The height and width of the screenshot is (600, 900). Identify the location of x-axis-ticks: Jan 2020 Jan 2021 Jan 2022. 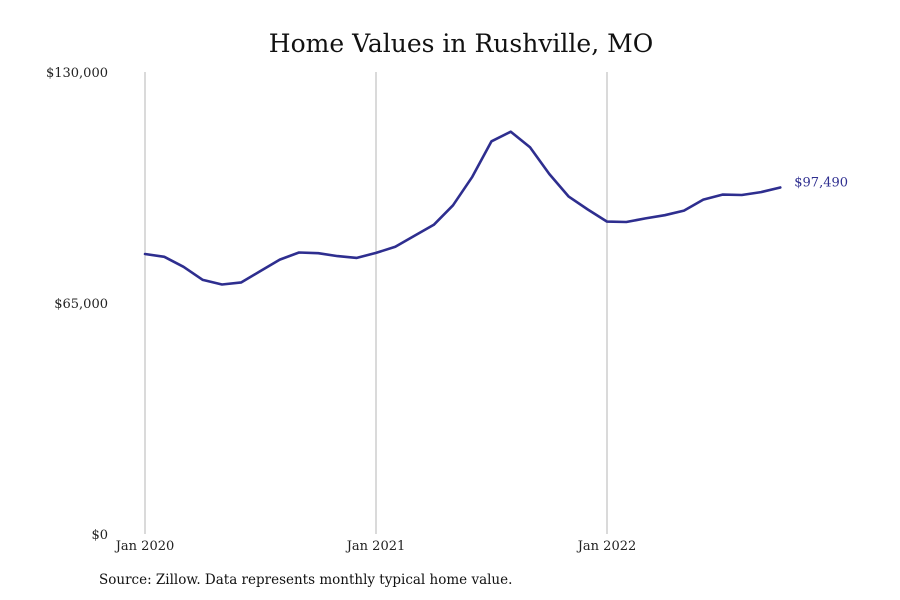
(375, 546).